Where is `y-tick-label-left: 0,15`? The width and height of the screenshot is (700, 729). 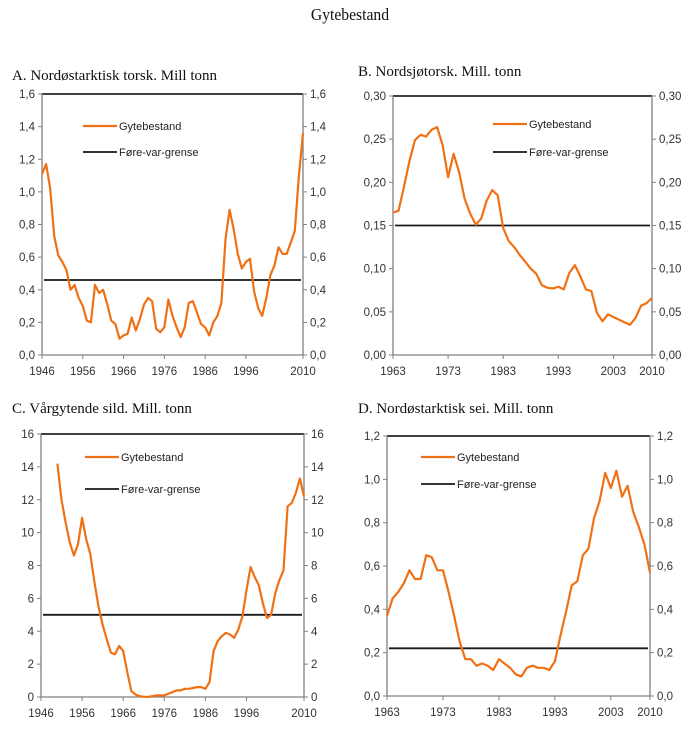
y-tick-label-left: 0,15 is located at coordinates (375, 227).